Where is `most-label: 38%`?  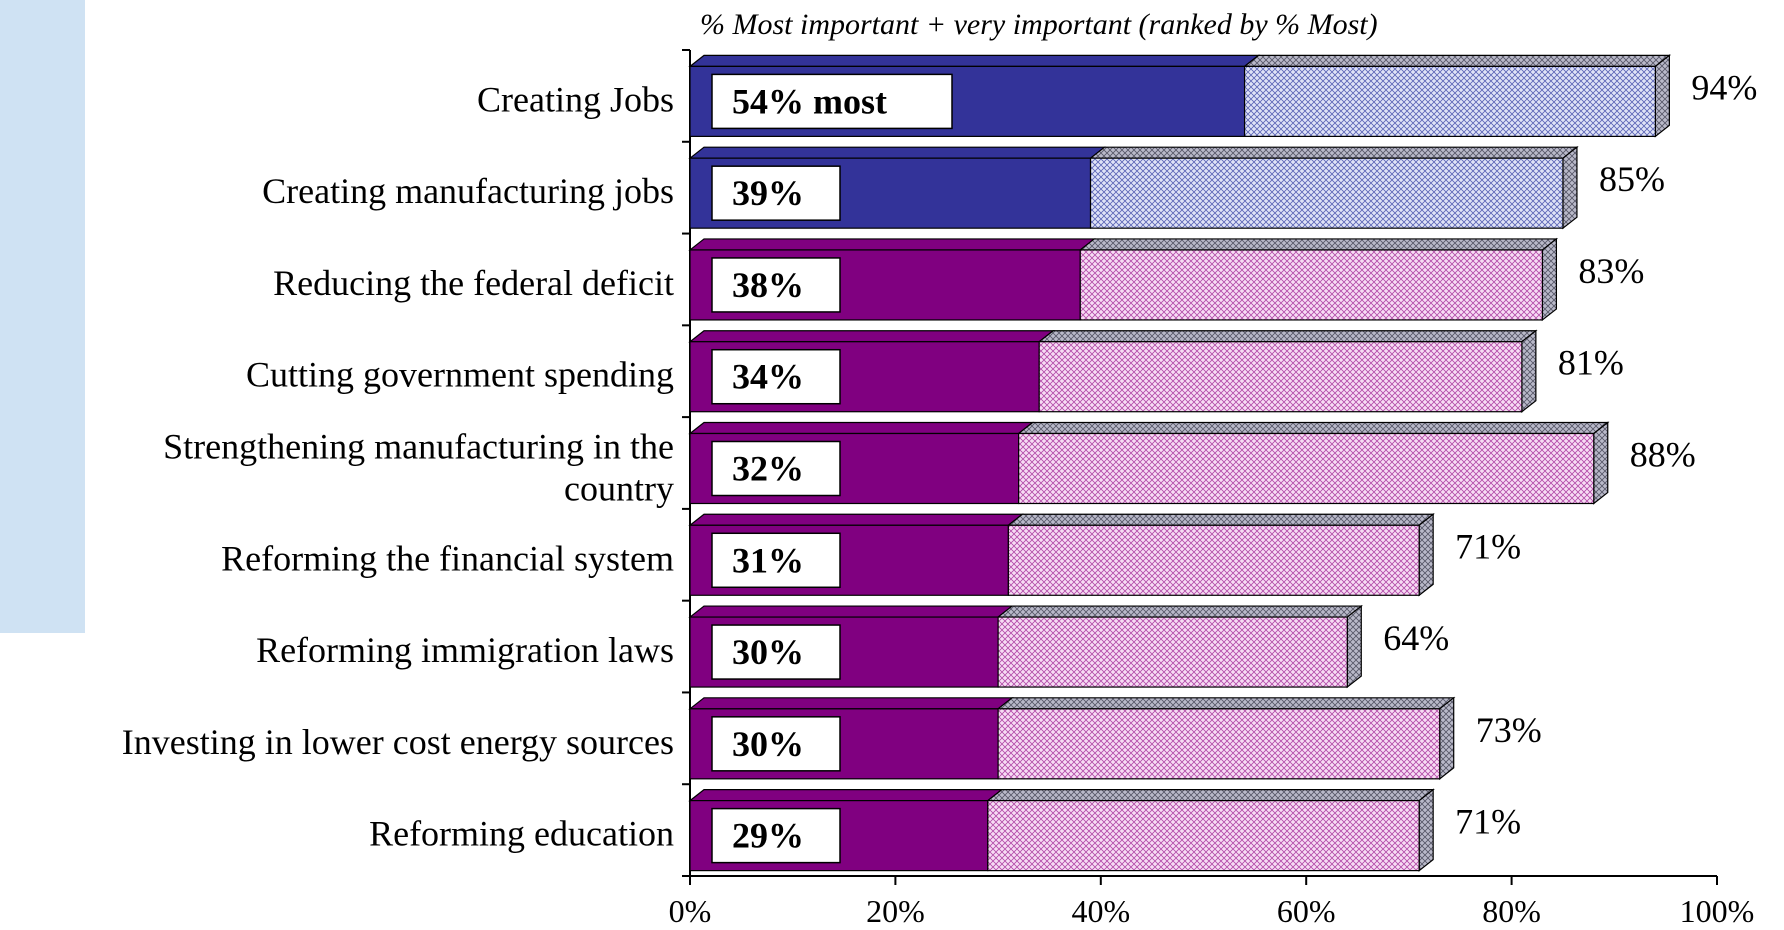 most-label: 38% is located at coordinates (768, 285).